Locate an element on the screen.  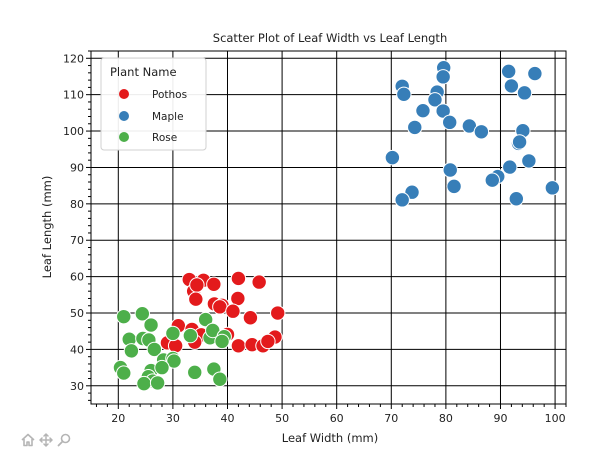
x-tick-label: 50 is located at coordinates (282, 418).